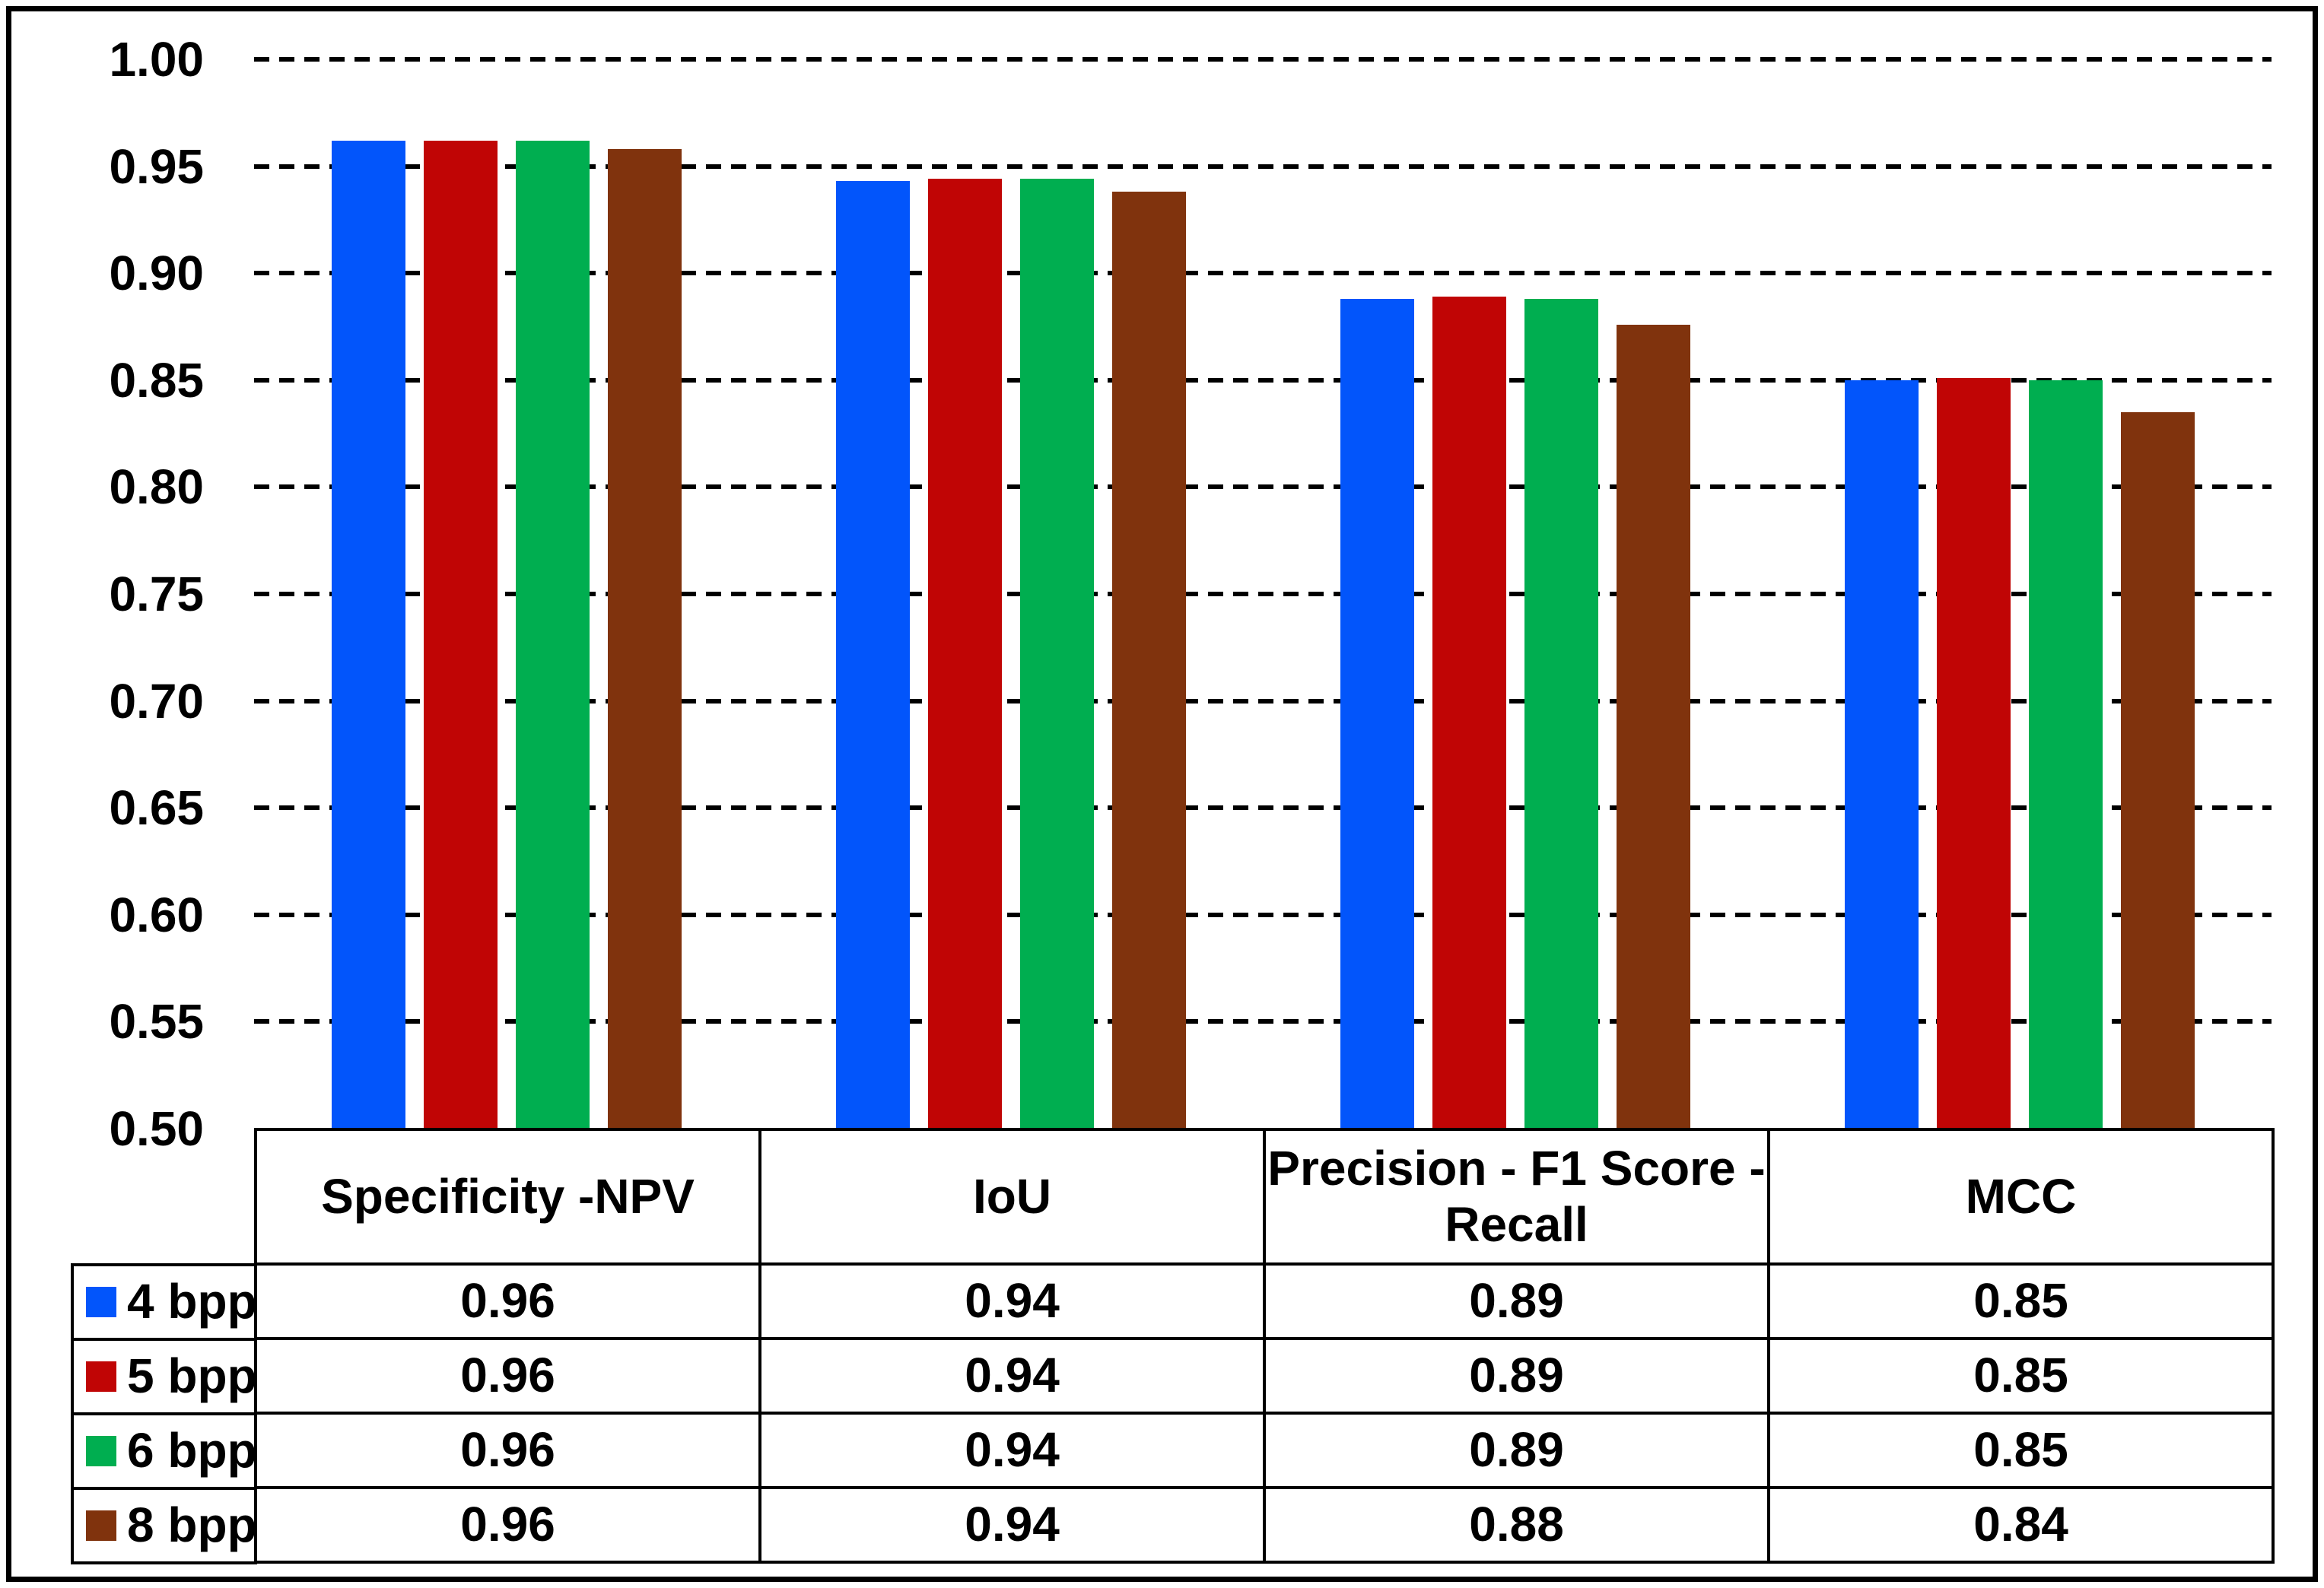 This screenshot has width=2324, height=1588. I want to click on value-cell: 0.88, so click(1517, 1525).